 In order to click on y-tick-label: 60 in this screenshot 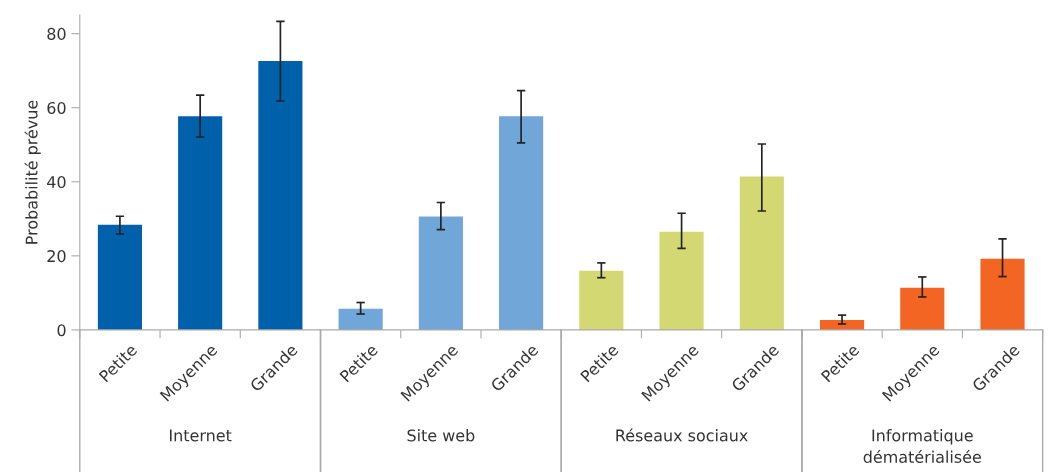, I will do `click(56, 107)`.